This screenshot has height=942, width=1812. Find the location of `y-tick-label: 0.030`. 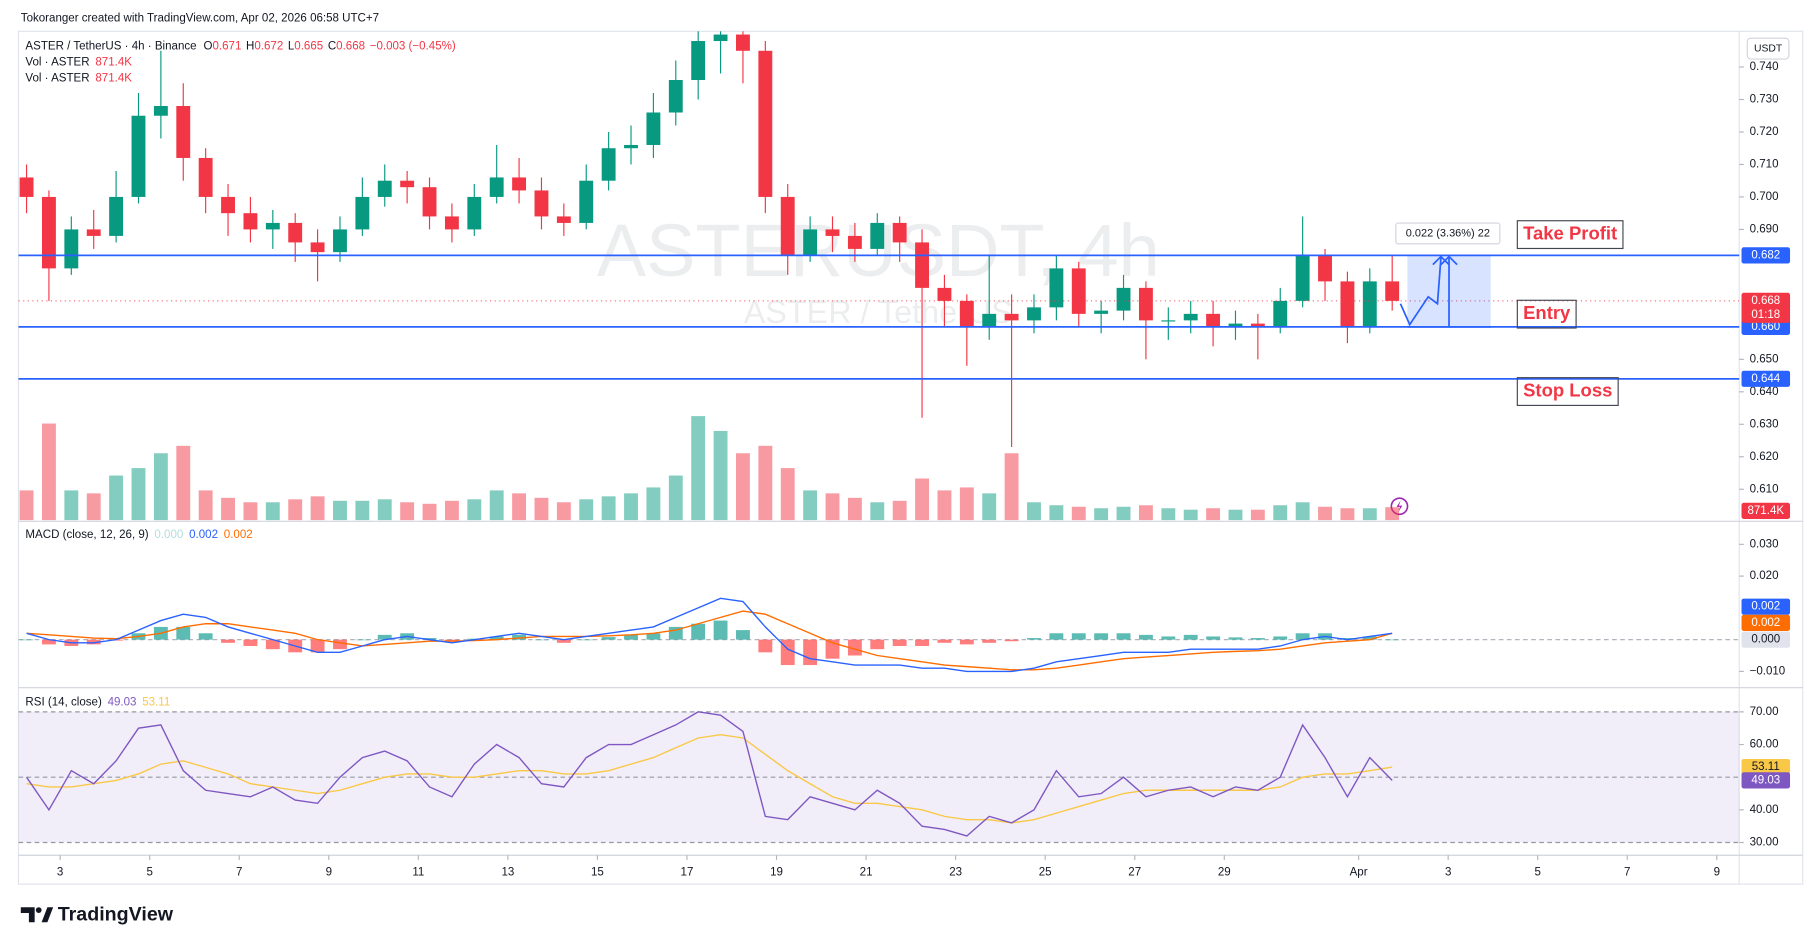

y-tick-label: 0.030 is located at coordinates (1764, 544).